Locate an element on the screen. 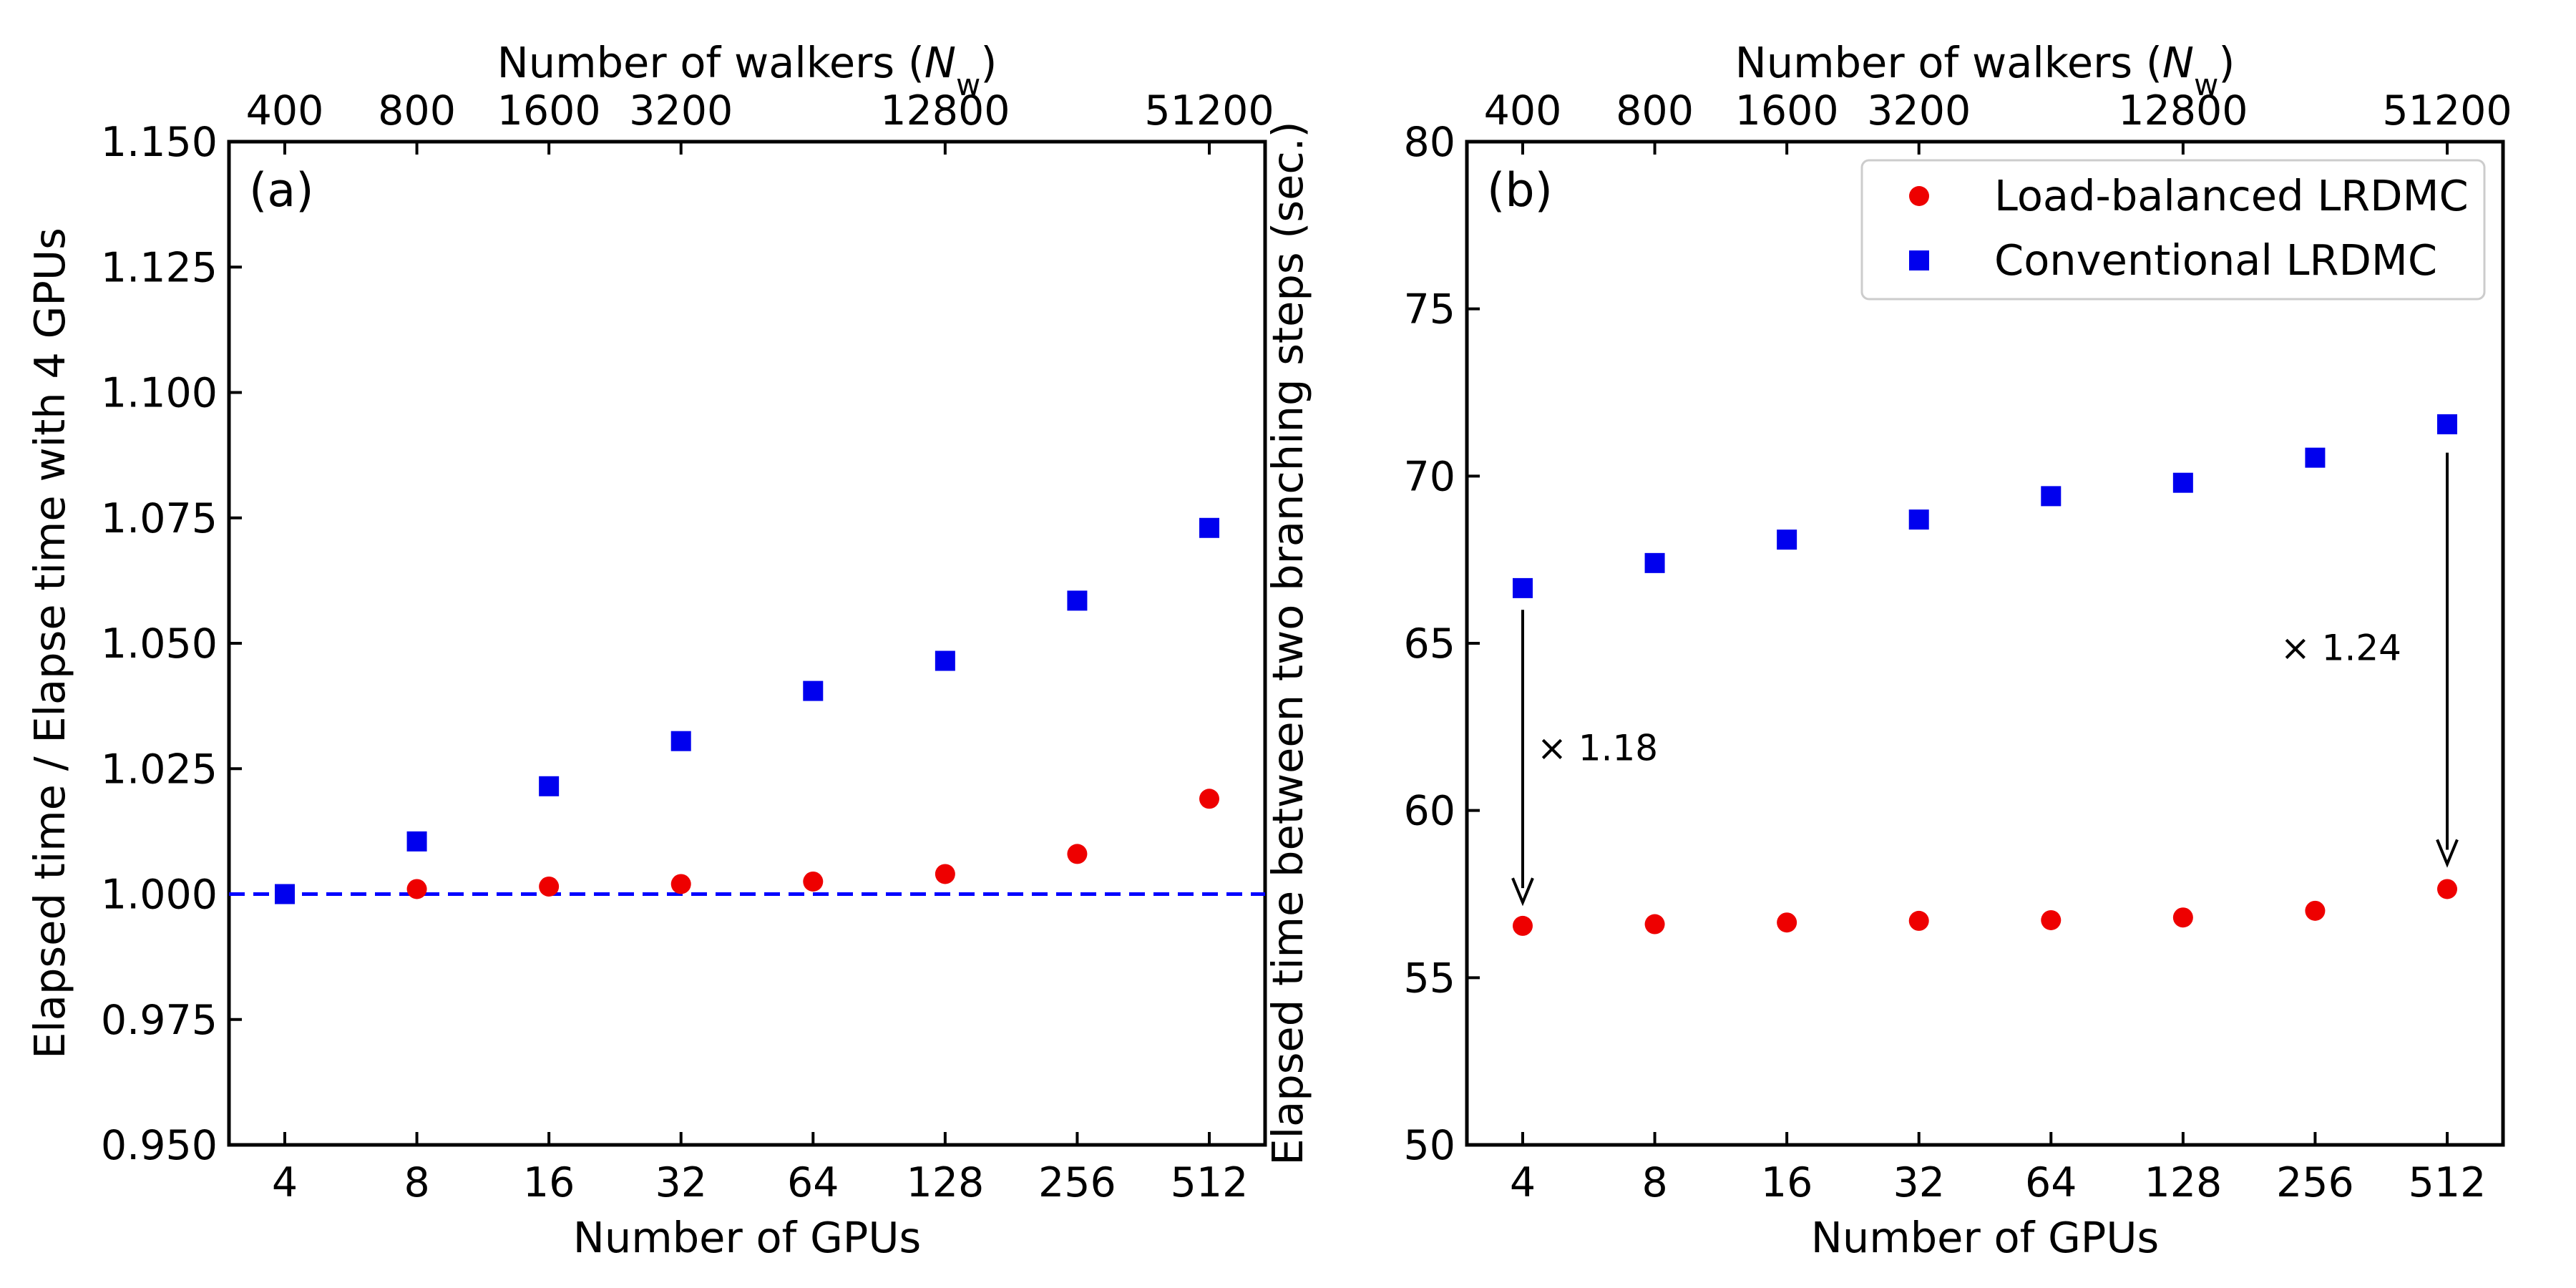 The width and height of the screenshot is (2576, 1288). legend: Load-balanced LRDMC Conventional LRDMC is located at coordinates (2173, 230).